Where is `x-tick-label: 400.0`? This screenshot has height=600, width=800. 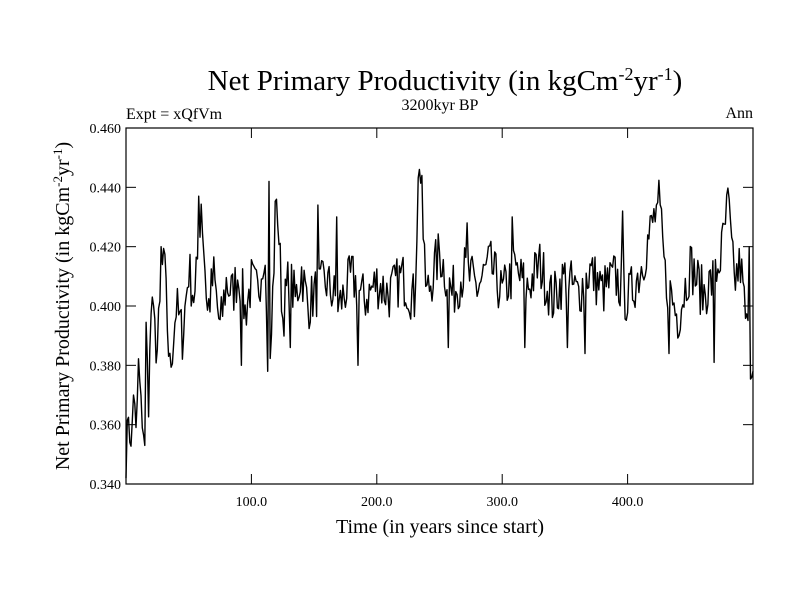 x-tick-label: 400.0 is located at coordinates (628, 502).